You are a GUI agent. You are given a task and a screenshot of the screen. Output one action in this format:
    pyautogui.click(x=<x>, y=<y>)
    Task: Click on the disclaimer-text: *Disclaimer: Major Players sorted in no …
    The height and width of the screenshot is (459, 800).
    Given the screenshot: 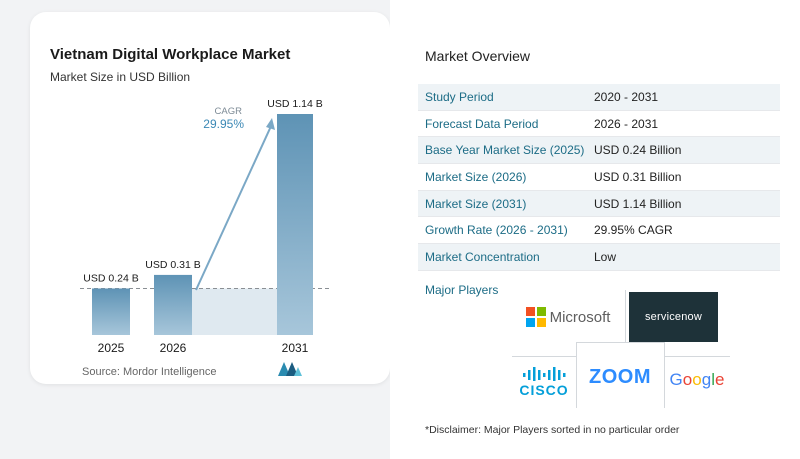 What is the action you would take?
    pyautogui.click(x=552, y=430)
    